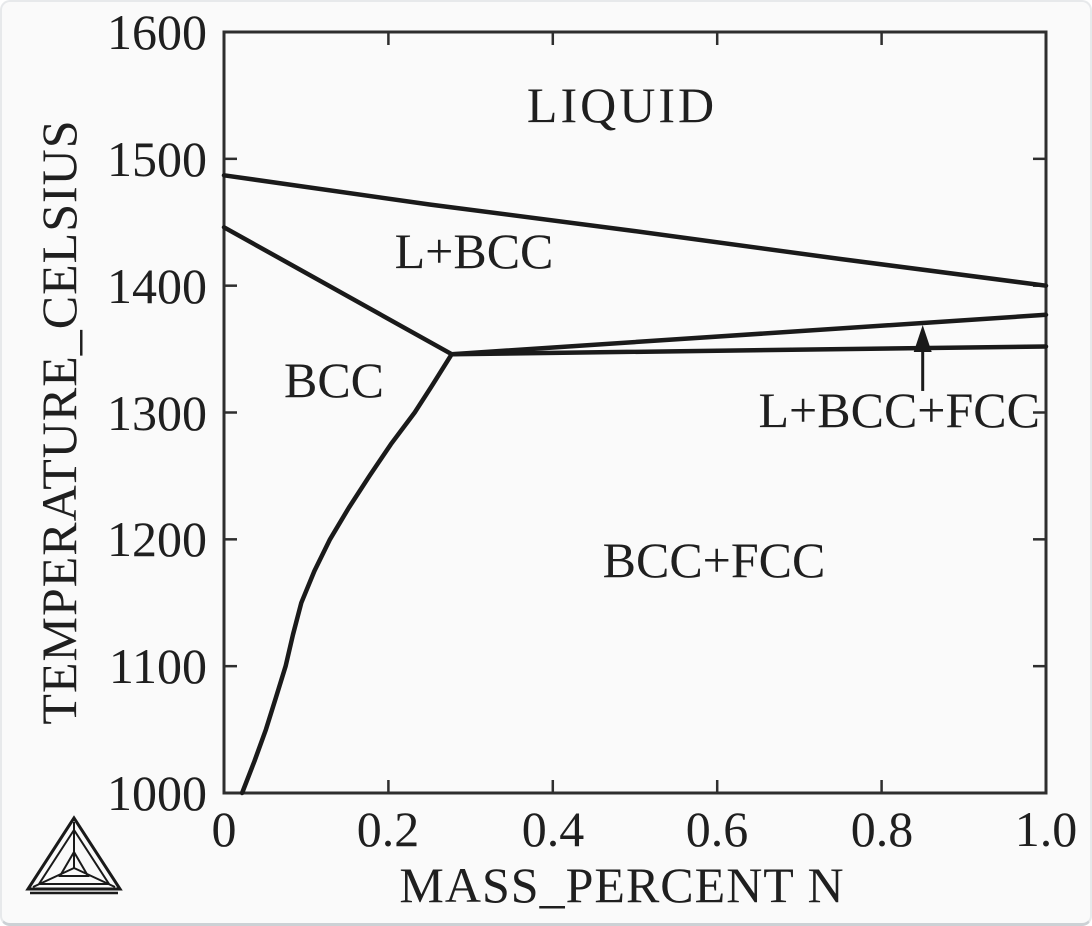 The width and height of the screenshot is (1092, 926). What do you see at coordinates (224, 829) in the screenshot?
I see `x-tick-label: 0` at bounding box center [224, 829].